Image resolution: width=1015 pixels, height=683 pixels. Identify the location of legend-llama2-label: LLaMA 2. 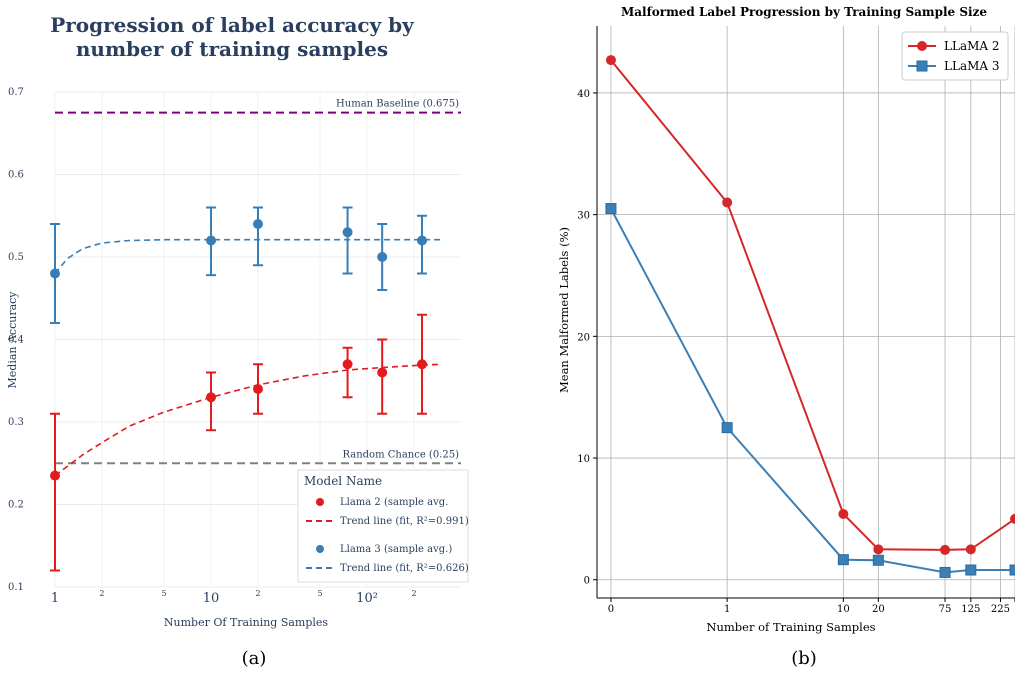
(972, 46).